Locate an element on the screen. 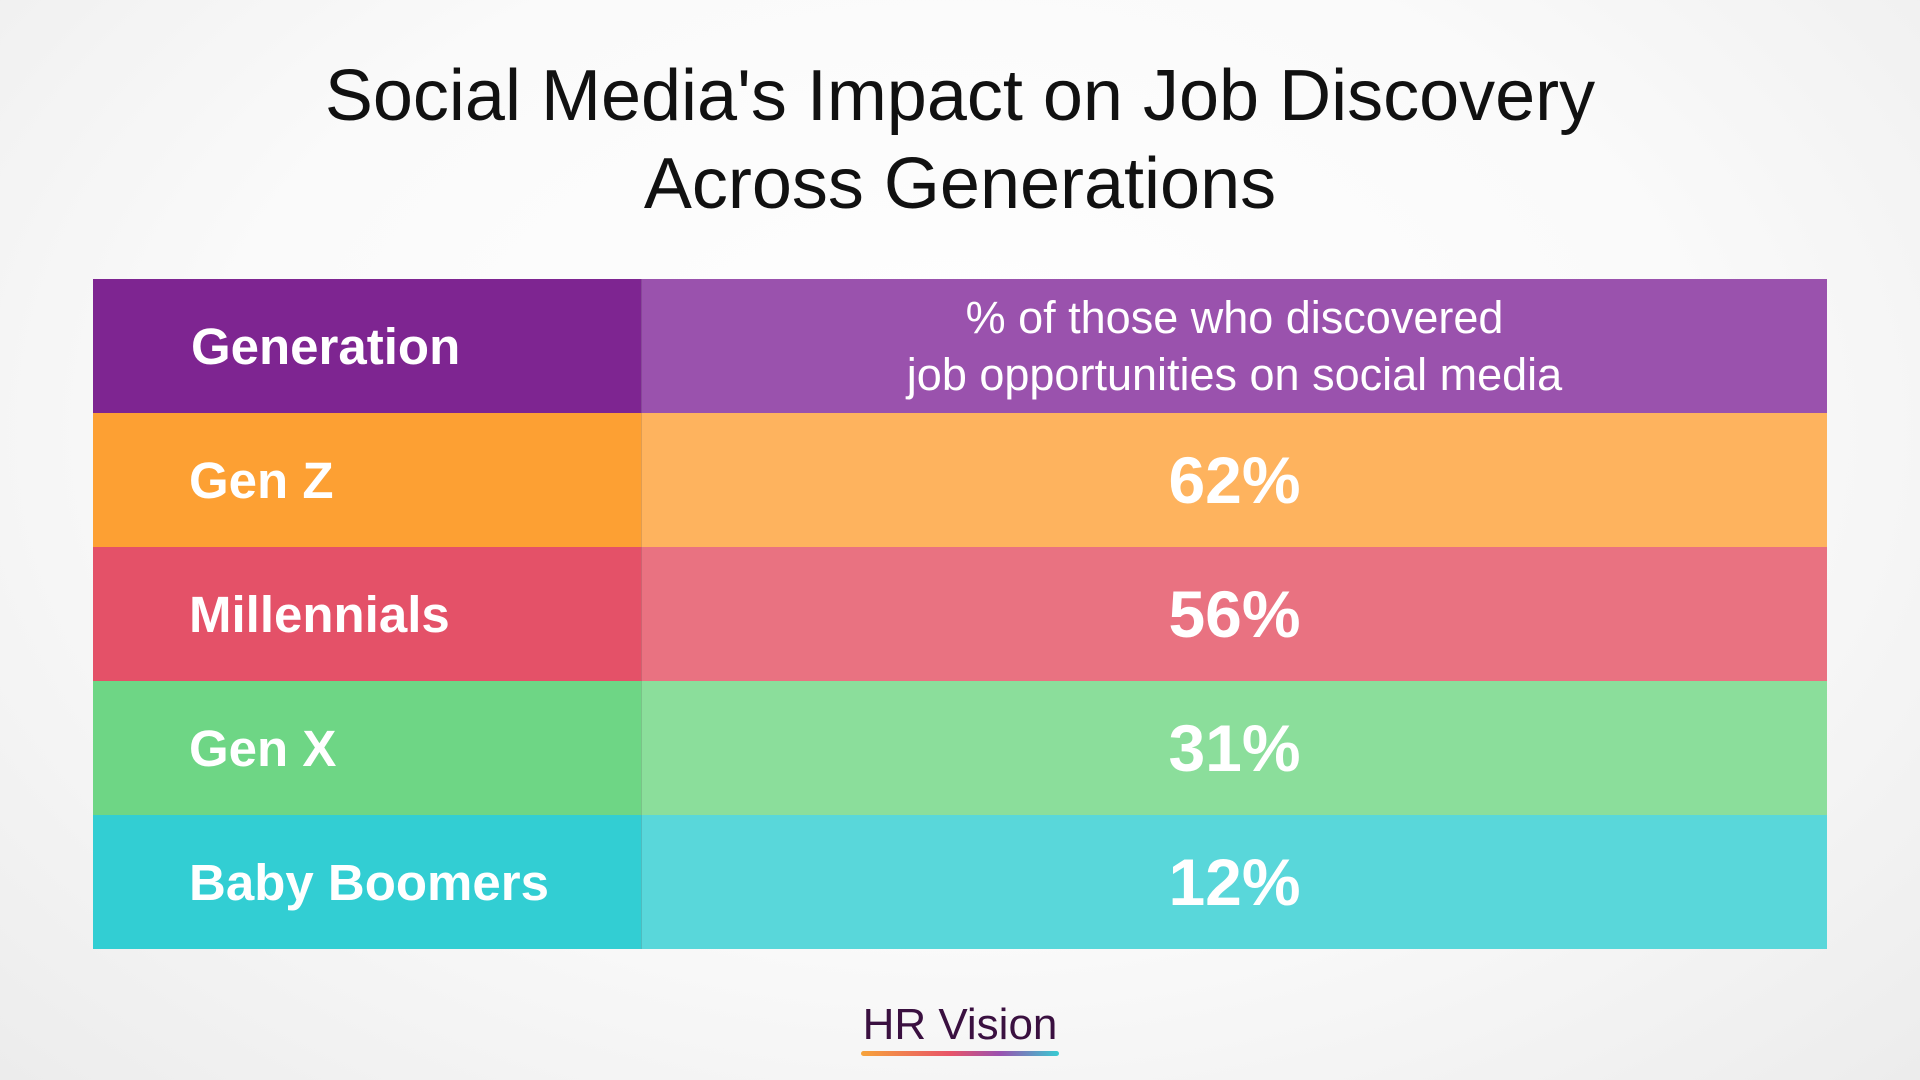  row-value: 62% is located at coordinates (1234, 480).